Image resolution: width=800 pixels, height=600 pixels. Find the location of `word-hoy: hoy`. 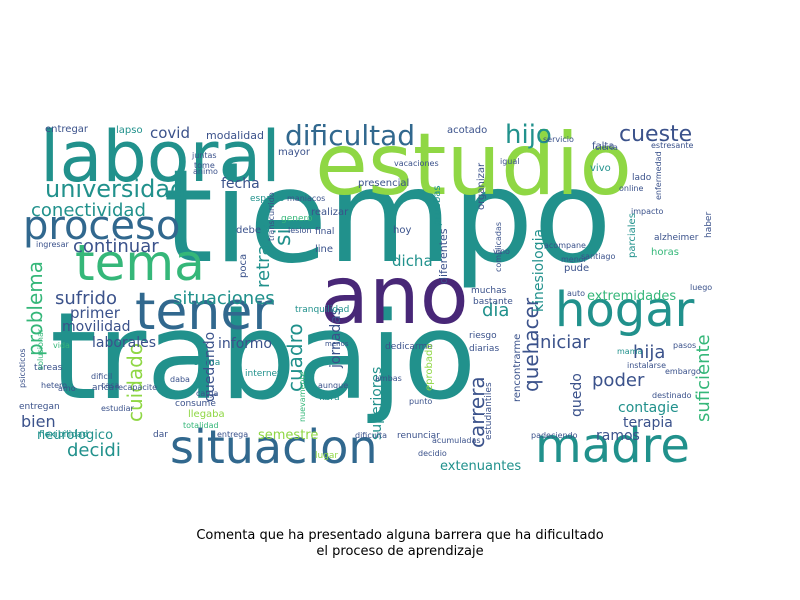

word-hoy: hoy is located at coordinates (402, 230).